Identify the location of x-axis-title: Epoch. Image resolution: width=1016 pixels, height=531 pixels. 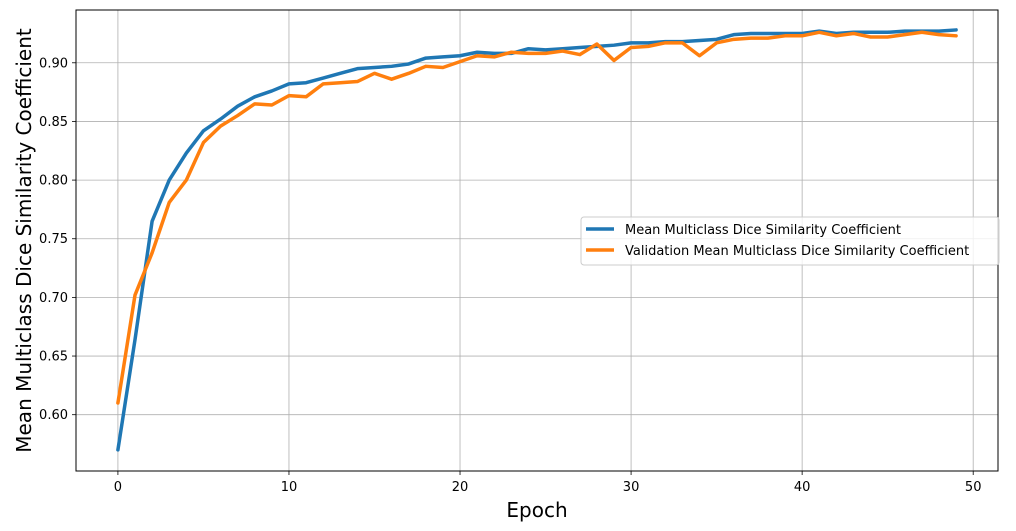
(536, 510).